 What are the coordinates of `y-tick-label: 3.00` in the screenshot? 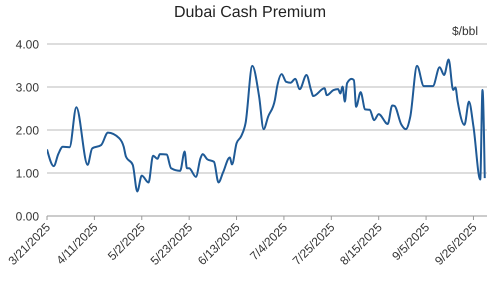 It's located at (28, 87).